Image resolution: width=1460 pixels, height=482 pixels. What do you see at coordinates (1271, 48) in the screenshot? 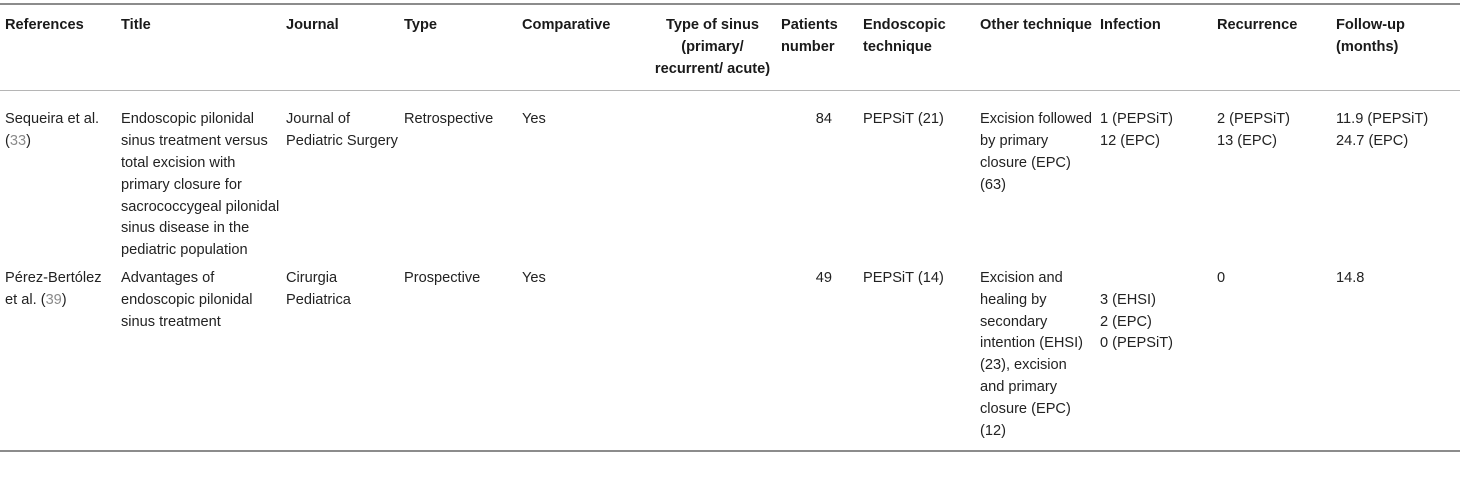
I see `column-header-recurrence: Recurrence` at bounding box center [1271, 48].